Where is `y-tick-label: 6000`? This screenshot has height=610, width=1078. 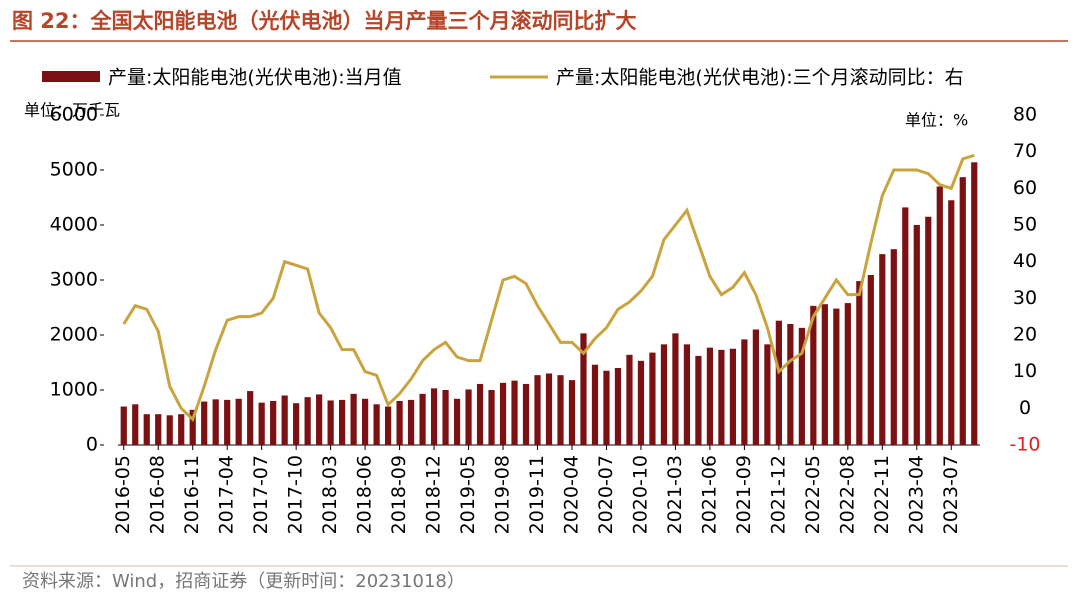 y-tick-label: 6000 is located at coordinates (74, 115).